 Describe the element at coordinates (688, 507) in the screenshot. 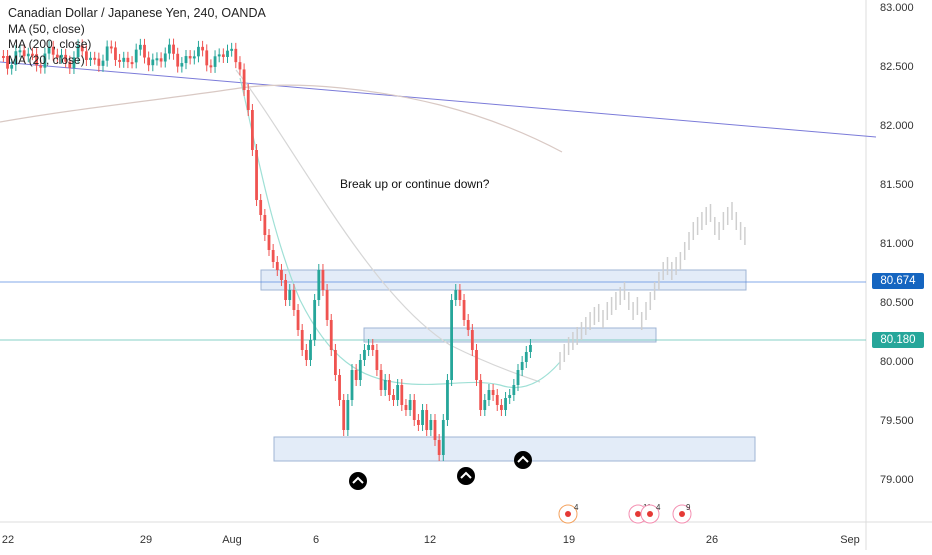

I see `event-count: 9` at that location.